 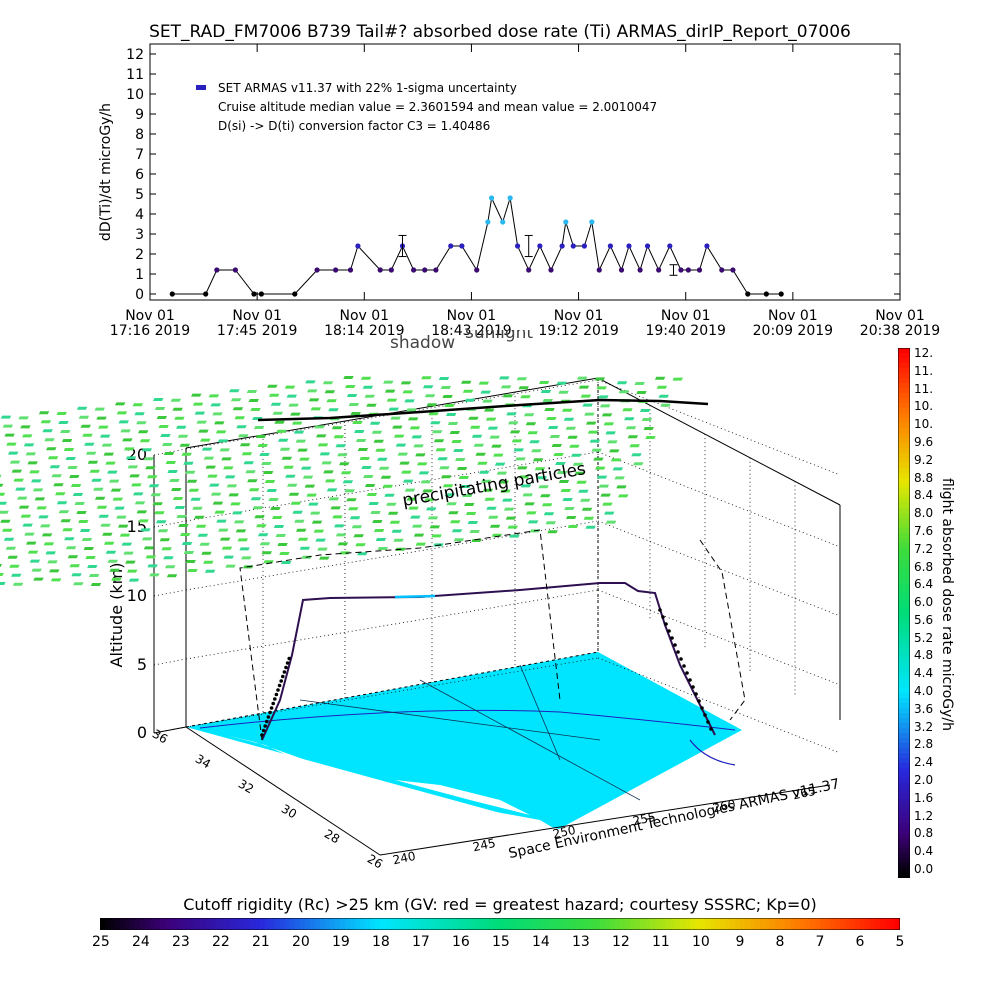 I want to click on upper-path-track, so click(x=483, y=410).